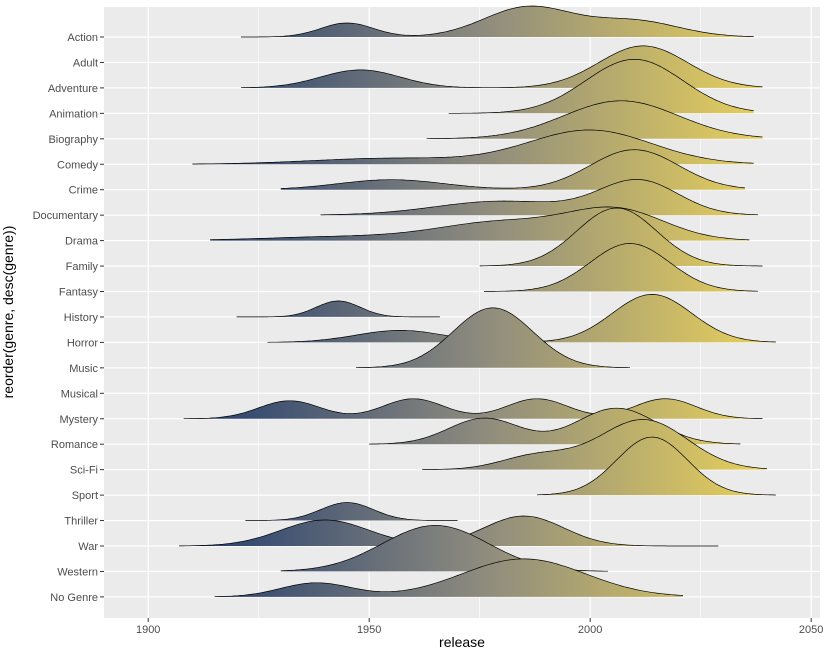 This screenshot has width=829, height=657. I want to click on x-axis-title: release, so click(462, 642).